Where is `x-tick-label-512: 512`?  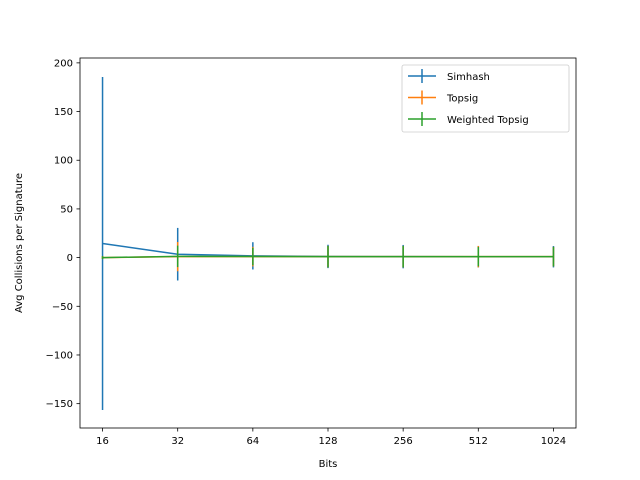
x-tick-label-512: 512 is located at coordinates (478, 441).